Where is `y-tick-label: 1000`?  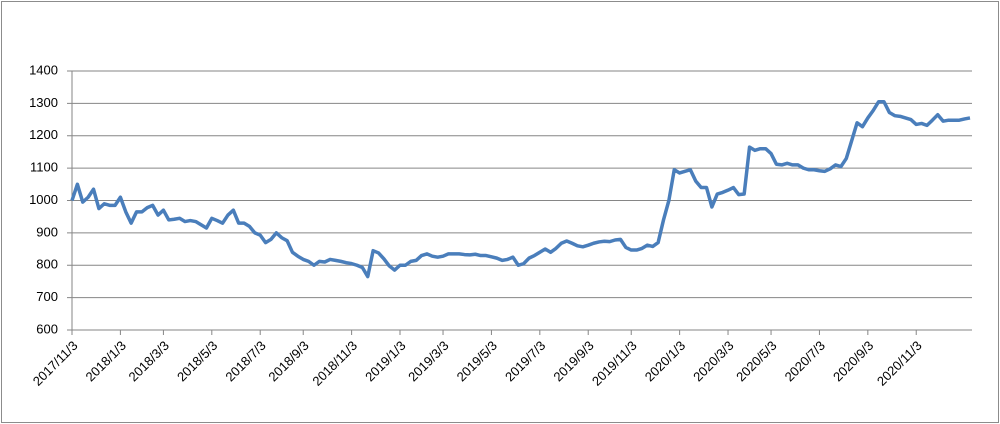 y-tick-label: 1000 is located at coordinates (43, 199).